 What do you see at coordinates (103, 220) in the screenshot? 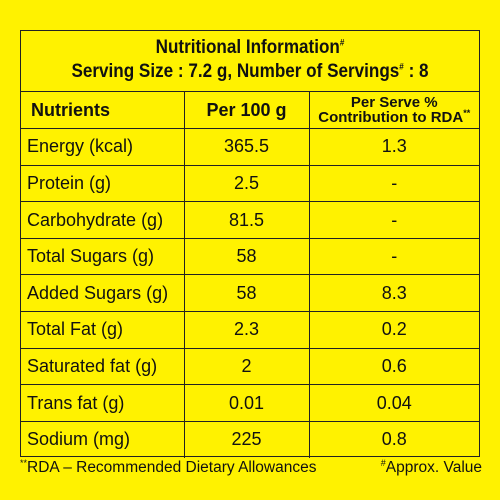
I see `nutrient-name: Carbohydrate (g)` at bounding box center [103, 220].